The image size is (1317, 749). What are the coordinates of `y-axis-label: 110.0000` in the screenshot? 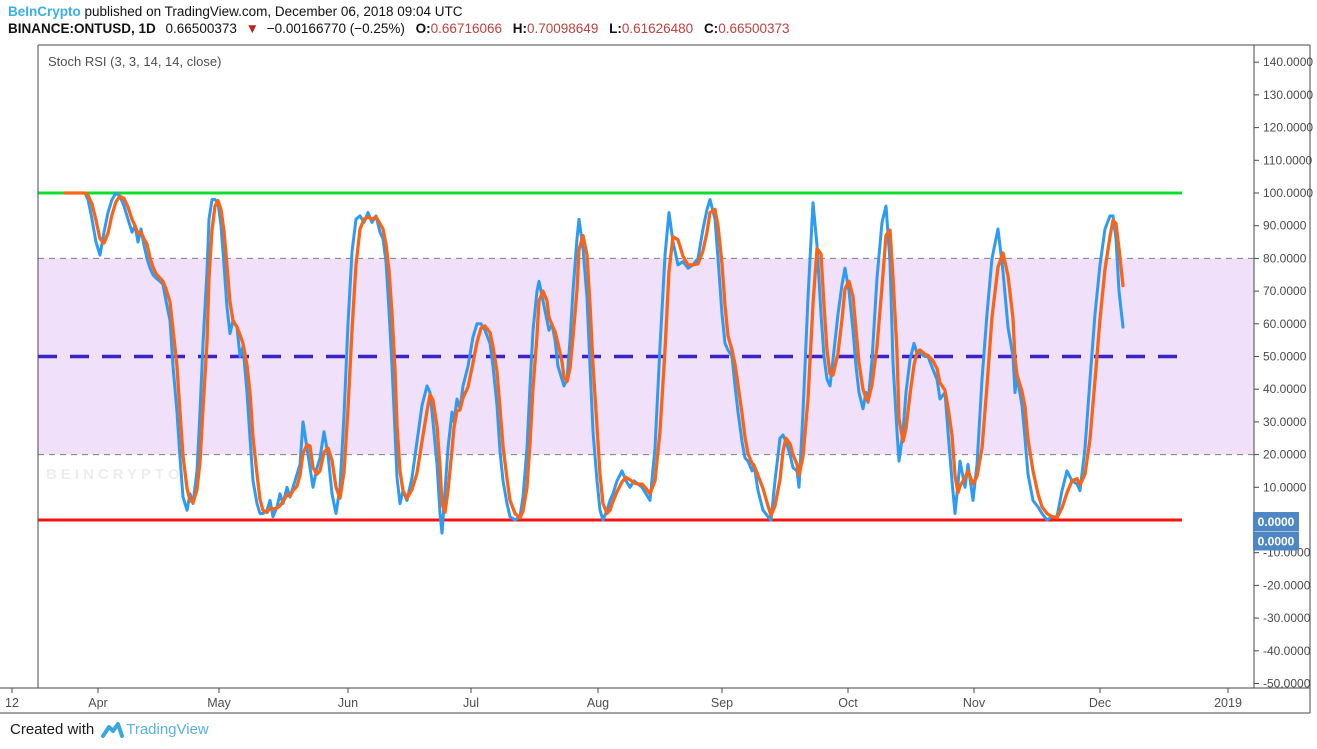 It's located at (1287, 160).